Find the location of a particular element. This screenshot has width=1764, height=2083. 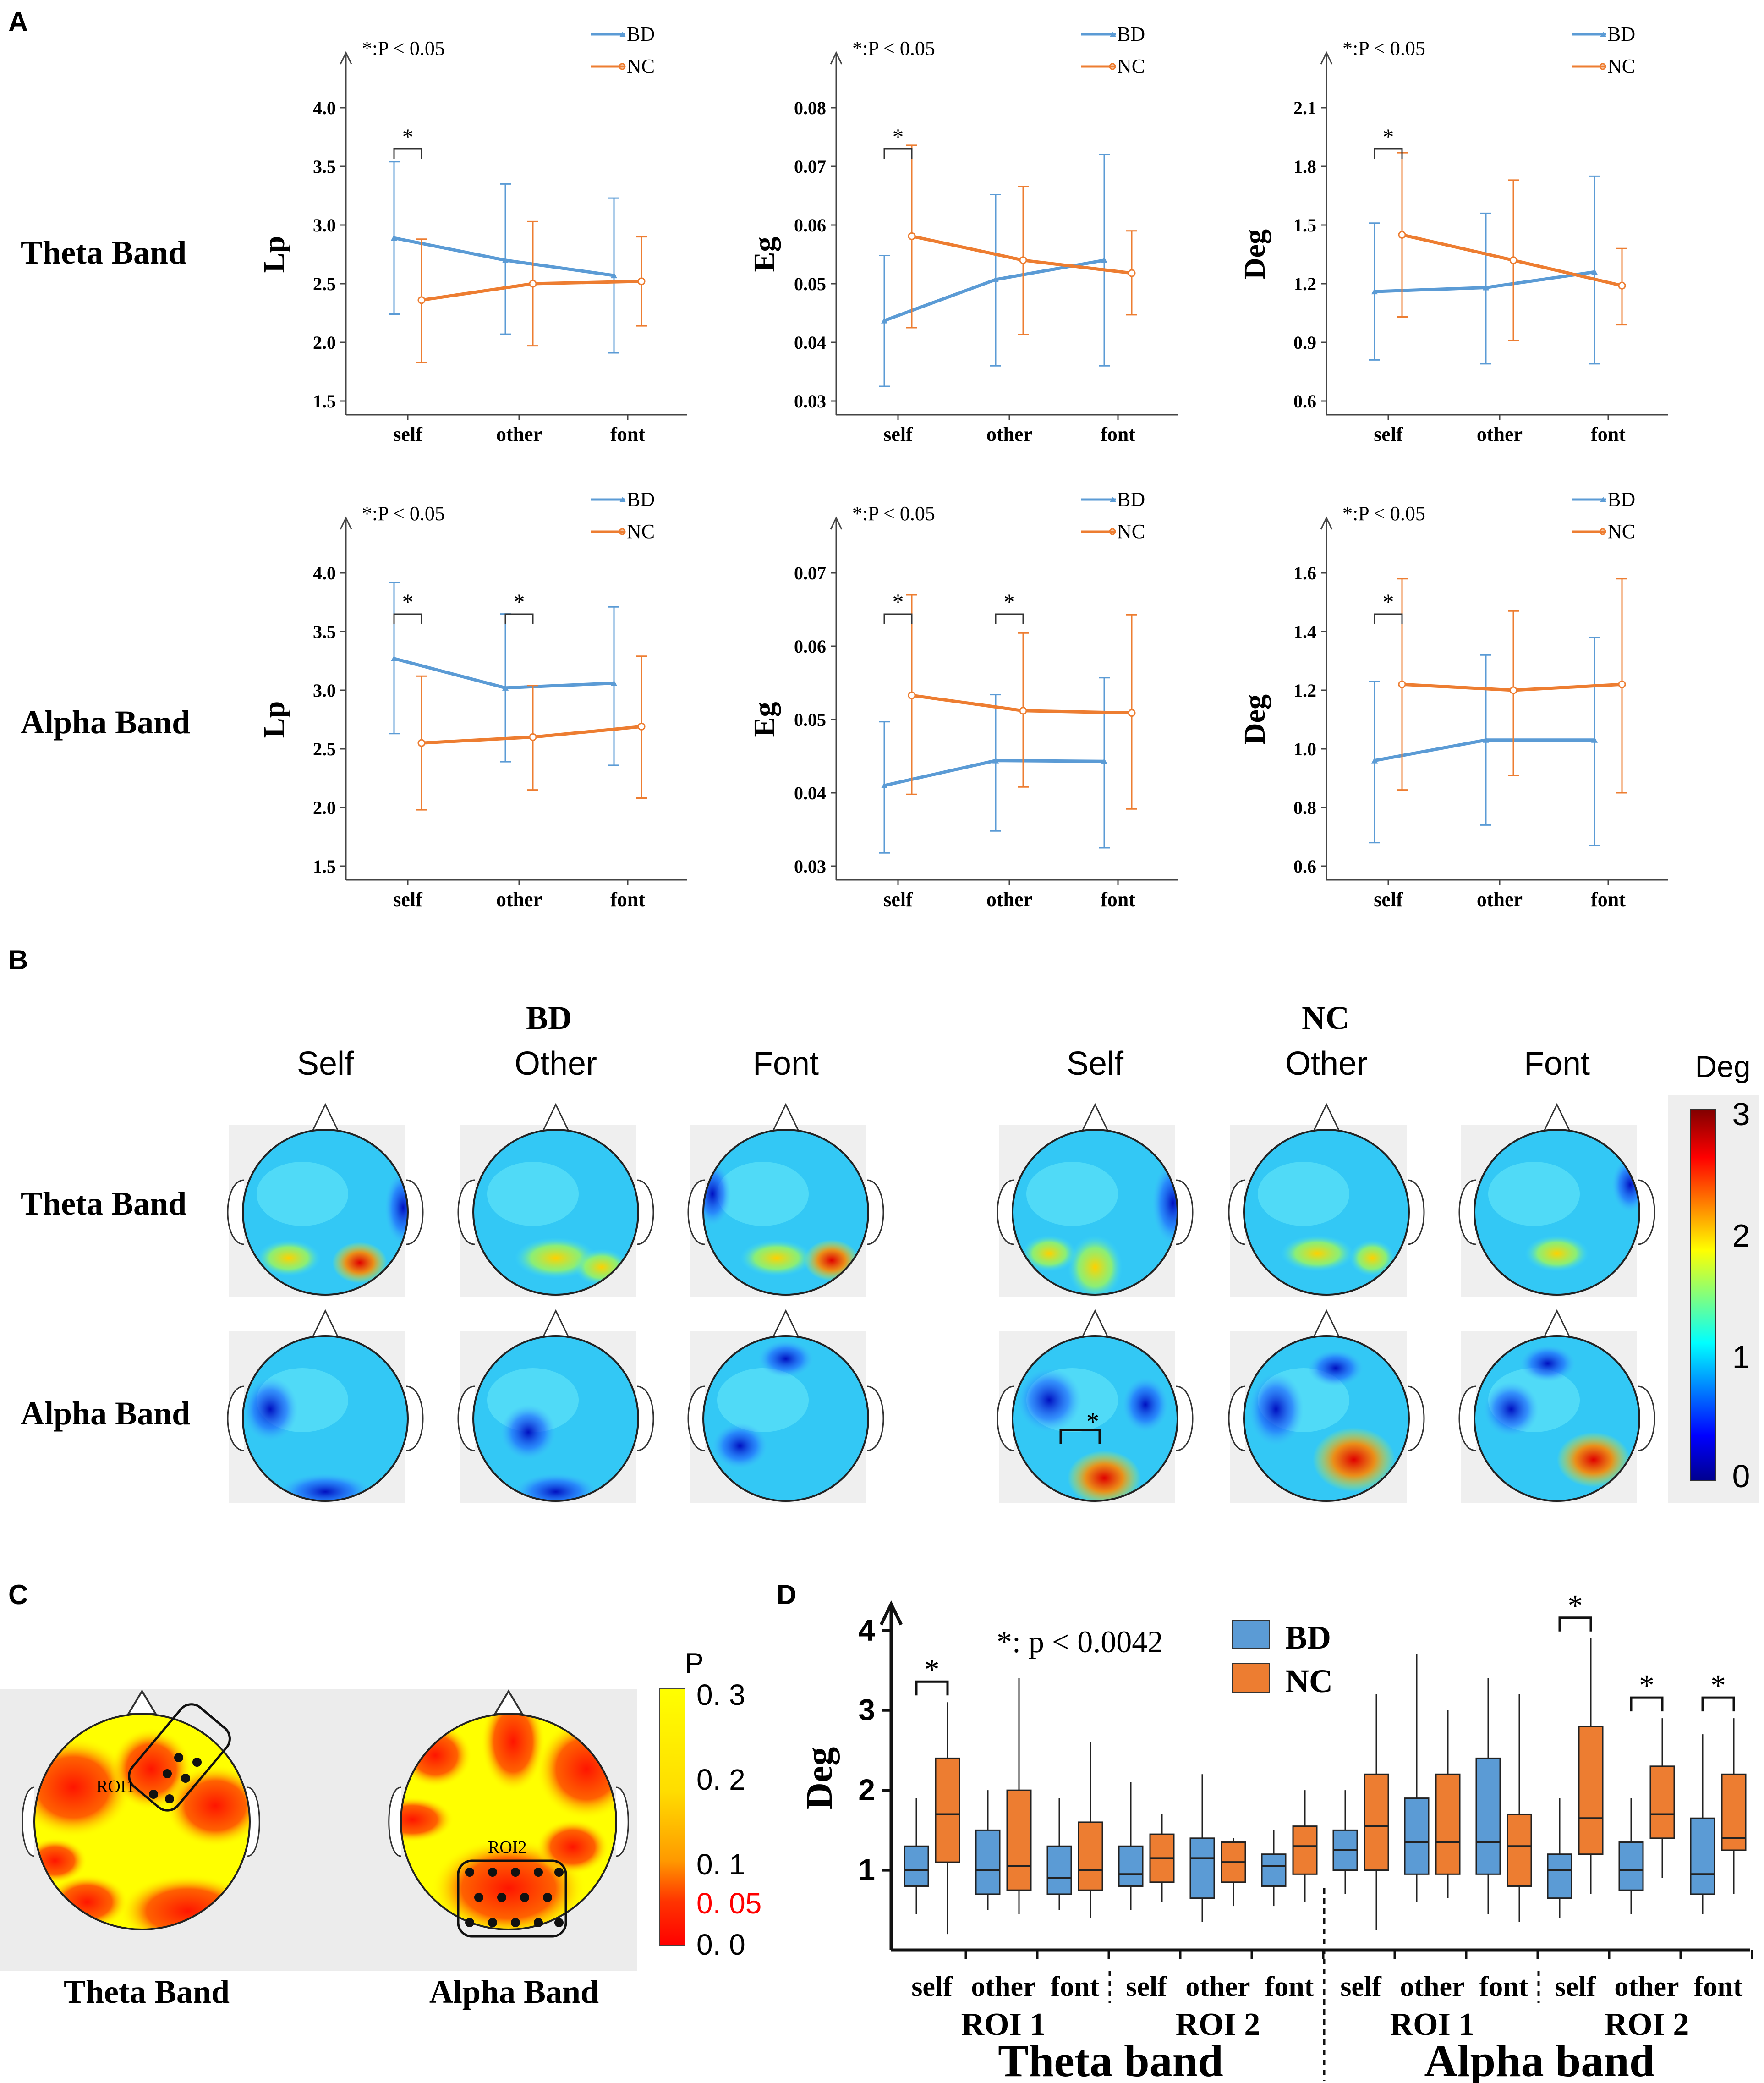

topomap-bd-other-alpha is located at coordinates (555, 1406).